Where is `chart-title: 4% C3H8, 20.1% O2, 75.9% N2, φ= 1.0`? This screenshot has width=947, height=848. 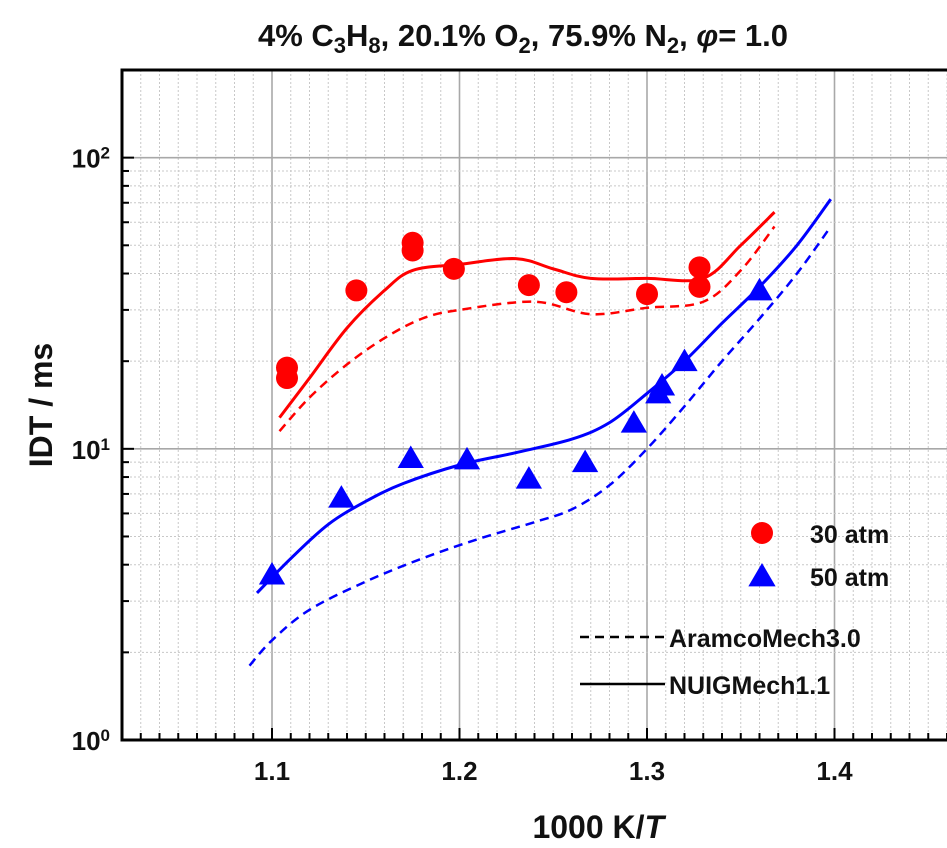
chart-title: 4% C3H8, 20.1% O2, 75.9% N2, φ= 1.0 is located at coordinates (523, 38).